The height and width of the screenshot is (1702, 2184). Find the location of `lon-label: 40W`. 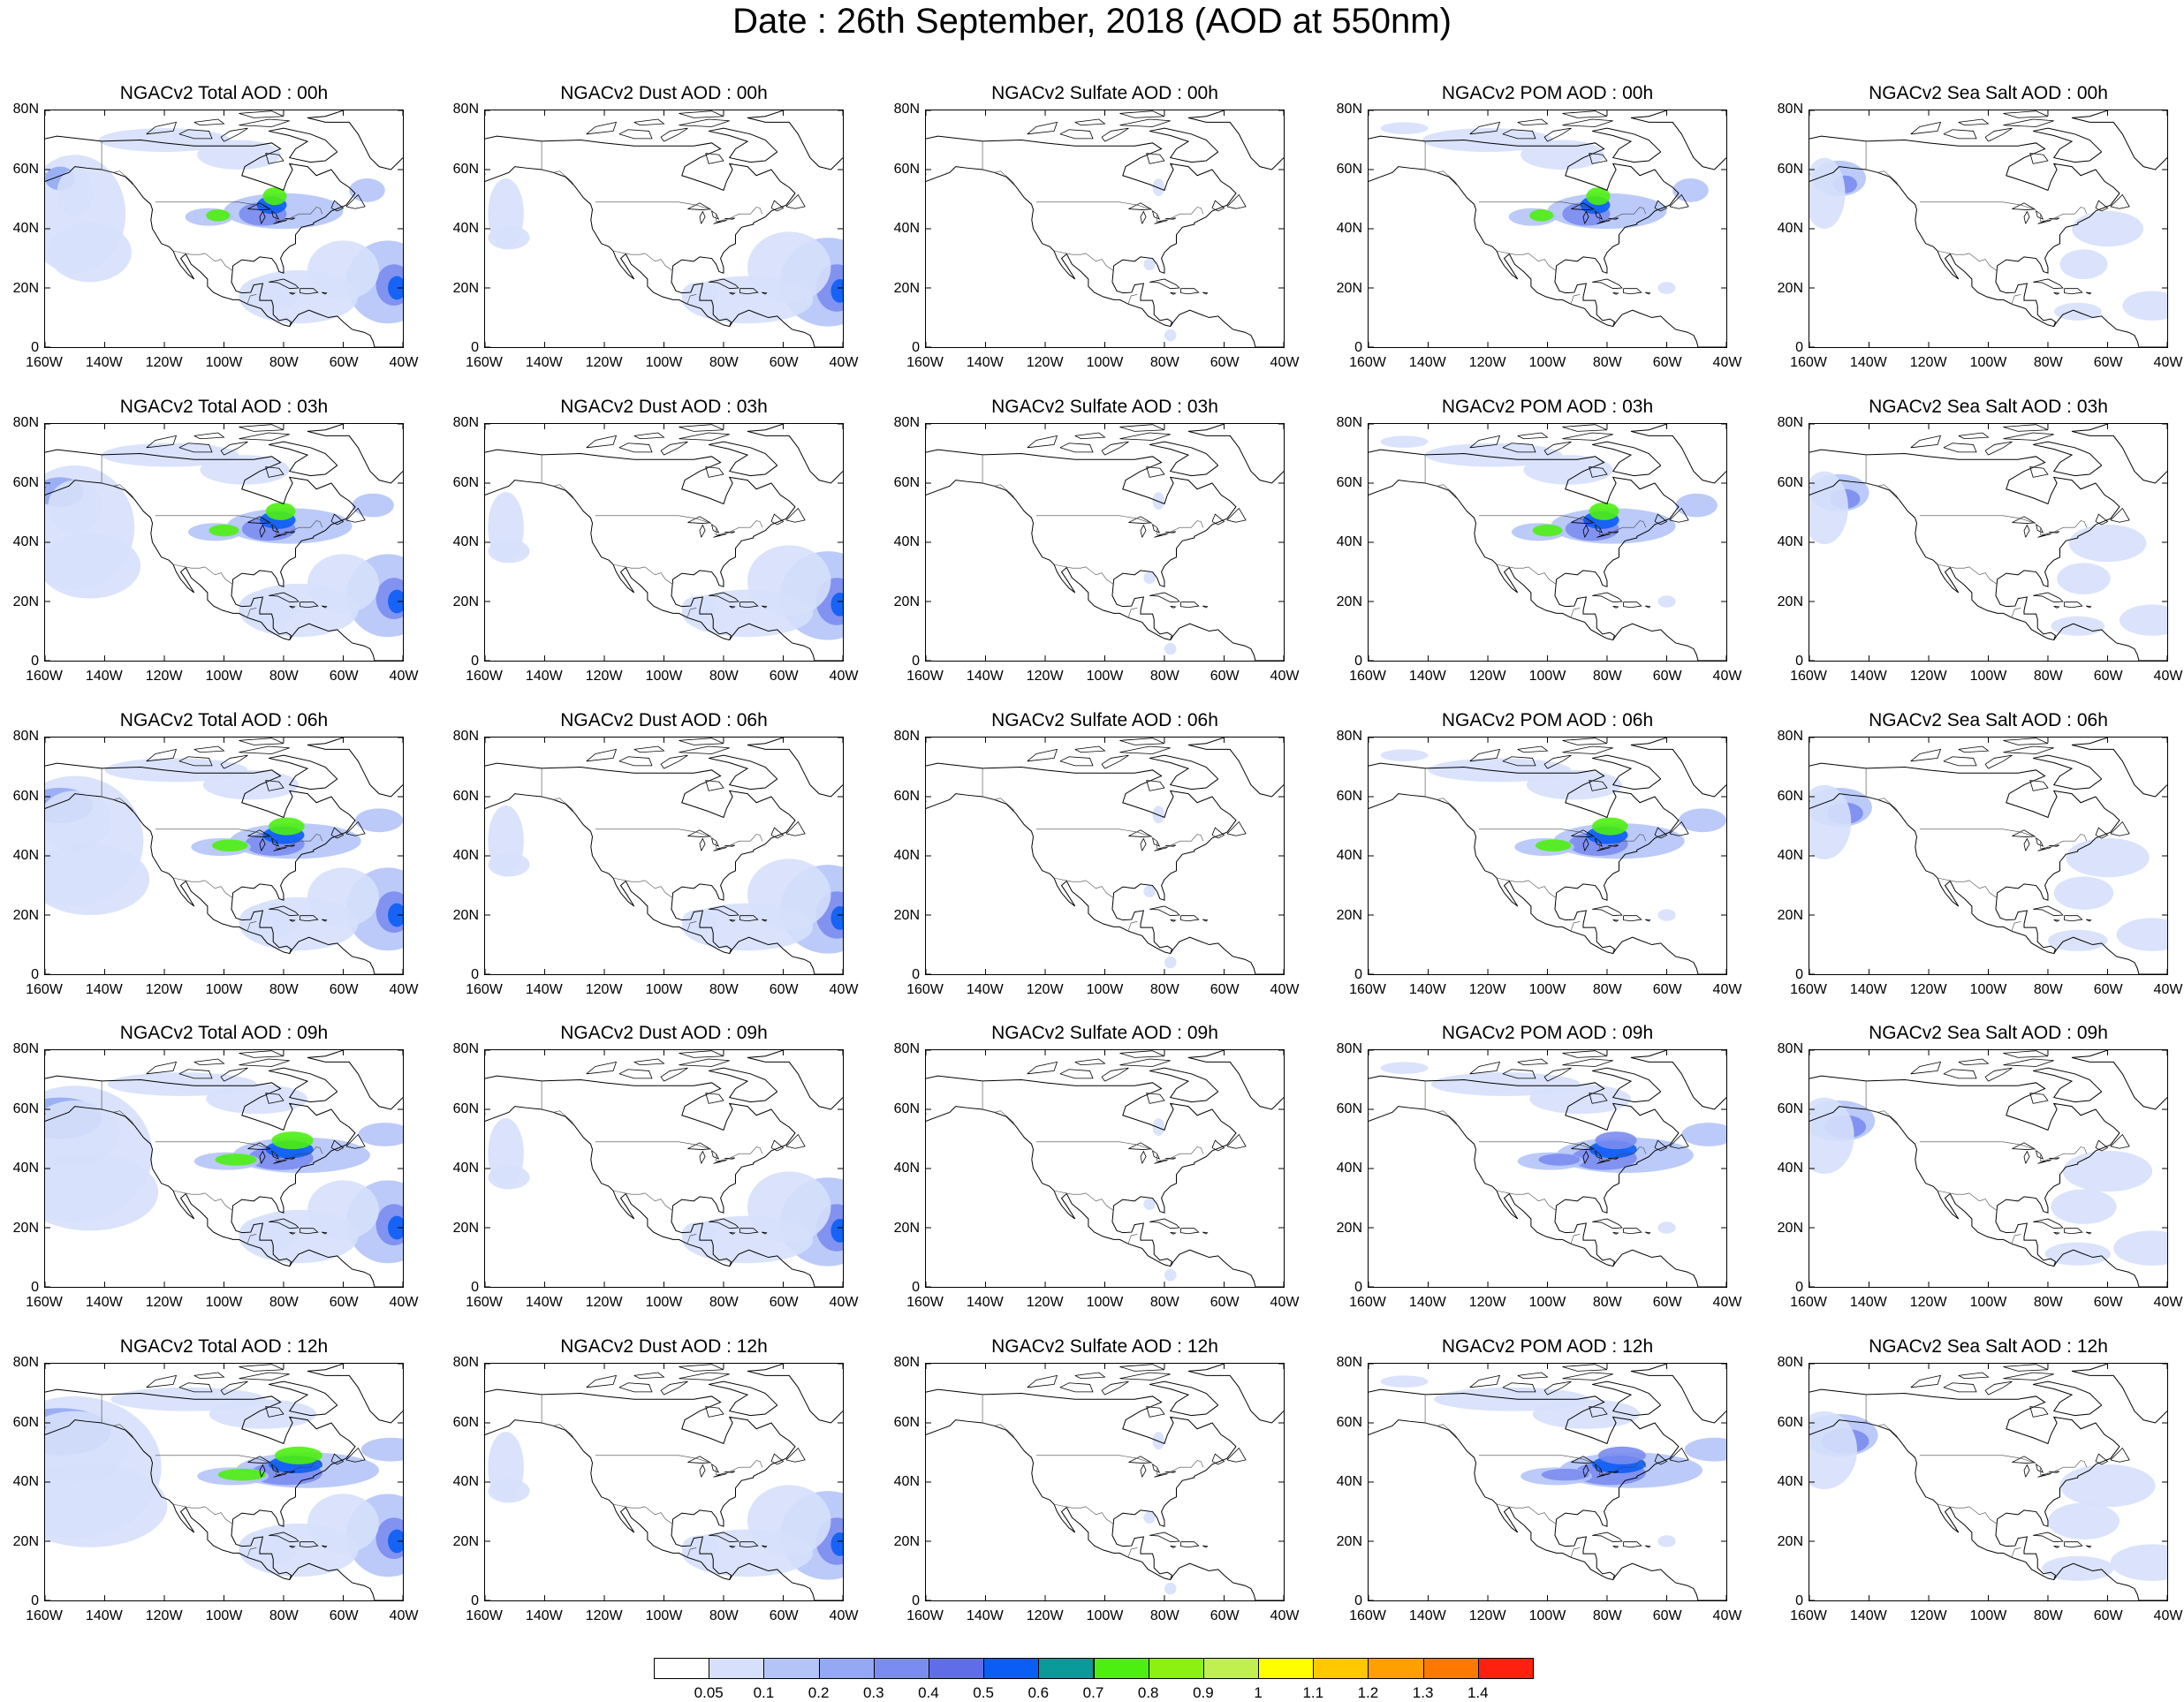

lon-label: 40W is located at coordinates (404, 989).